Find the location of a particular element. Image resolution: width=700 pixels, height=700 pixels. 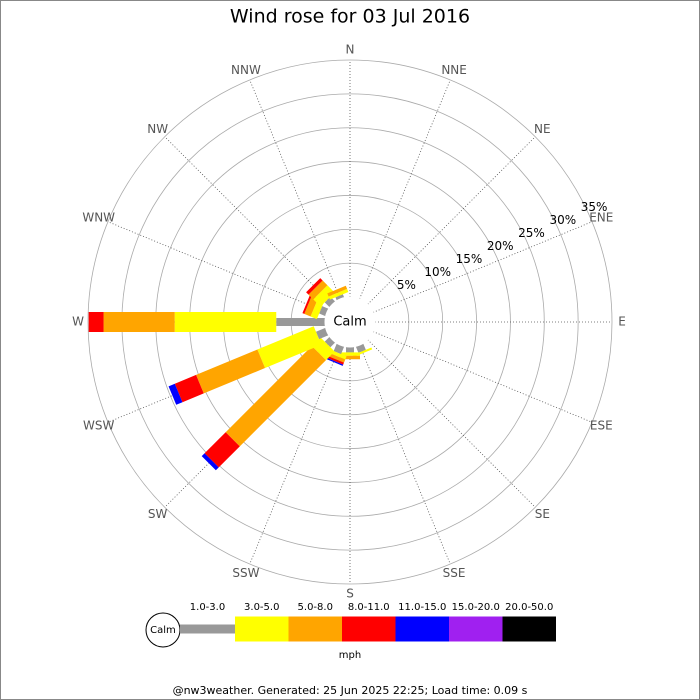

r-tick-label: 25% is located at coordinates (531, 233).